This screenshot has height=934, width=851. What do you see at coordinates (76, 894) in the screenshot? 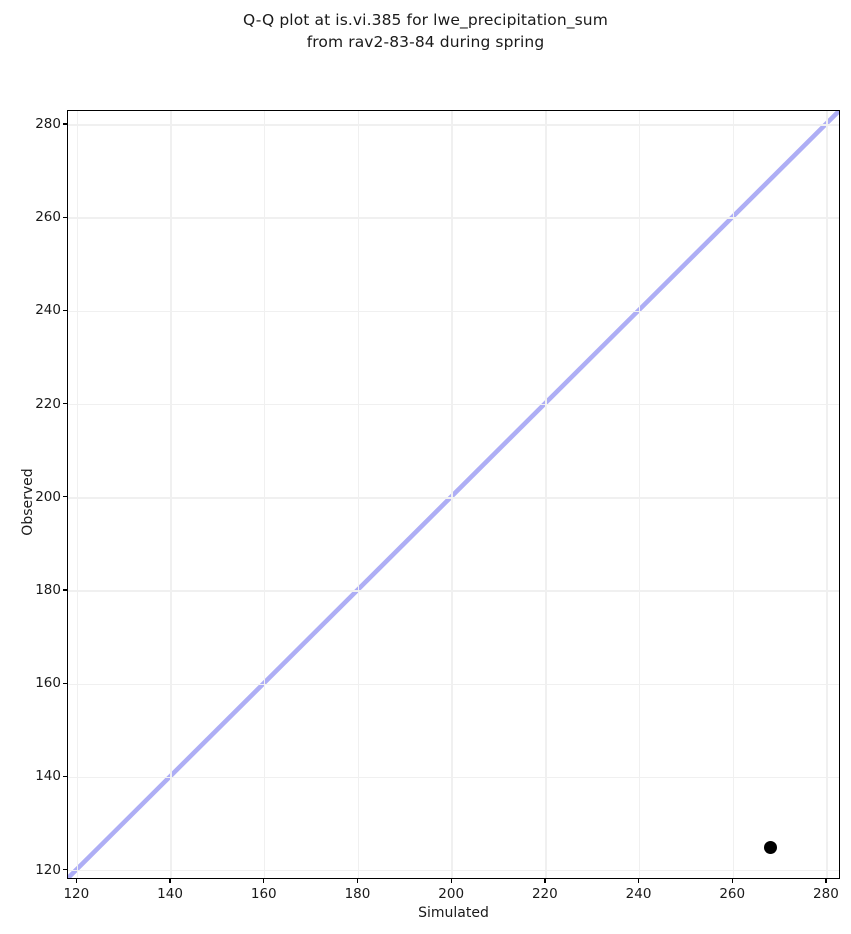
I see `x-axis-tick-label: 120` at bounding box center [76, 894].